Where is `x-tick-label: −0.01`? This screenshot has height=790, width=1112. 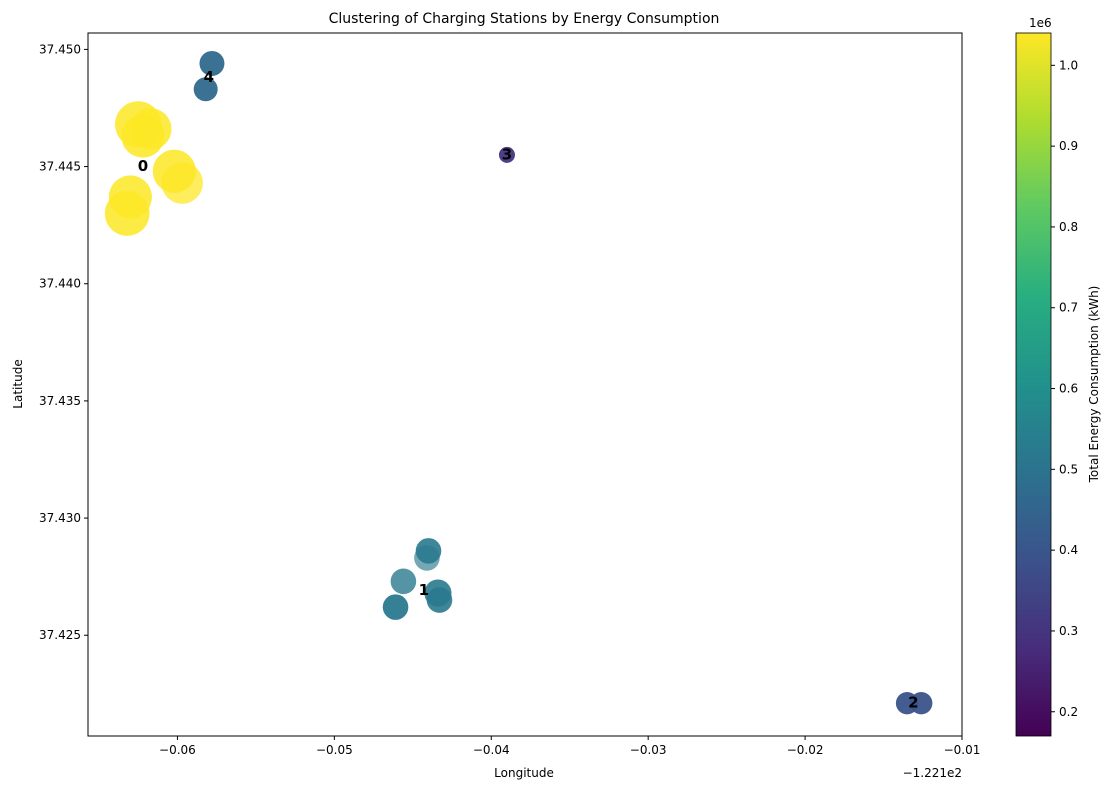 x-tick-label: −0.01 is located at coordinates (962, 750).